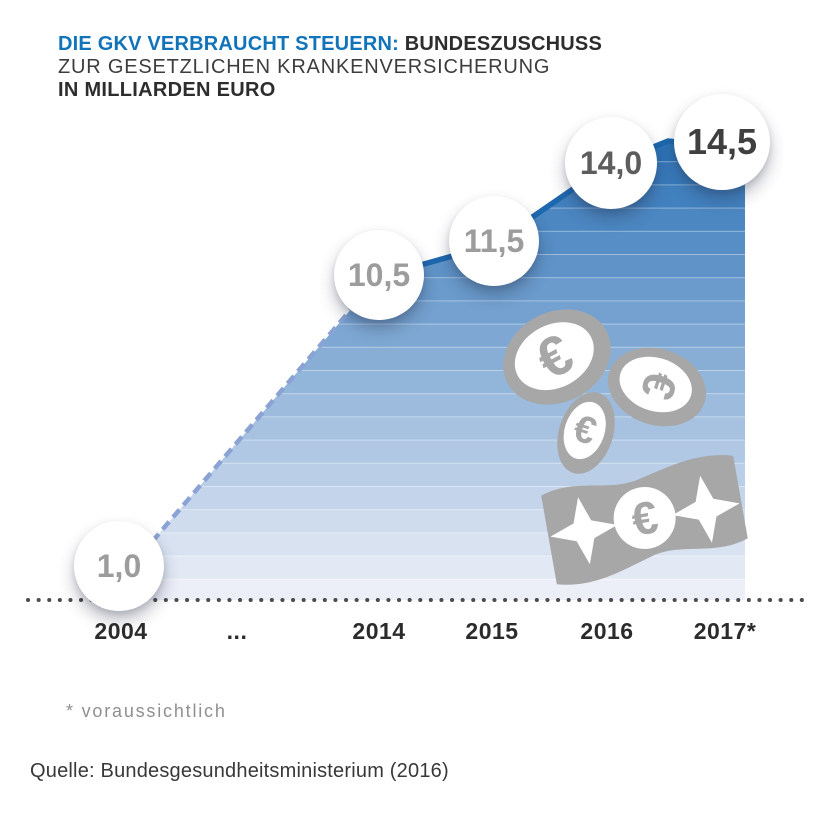 This screenshot has height=820, width=820. What do you see at coordinates (607, 631) in the screenshot?
I see `axis-label-2016: 2016` at bounding box center [607, 631].